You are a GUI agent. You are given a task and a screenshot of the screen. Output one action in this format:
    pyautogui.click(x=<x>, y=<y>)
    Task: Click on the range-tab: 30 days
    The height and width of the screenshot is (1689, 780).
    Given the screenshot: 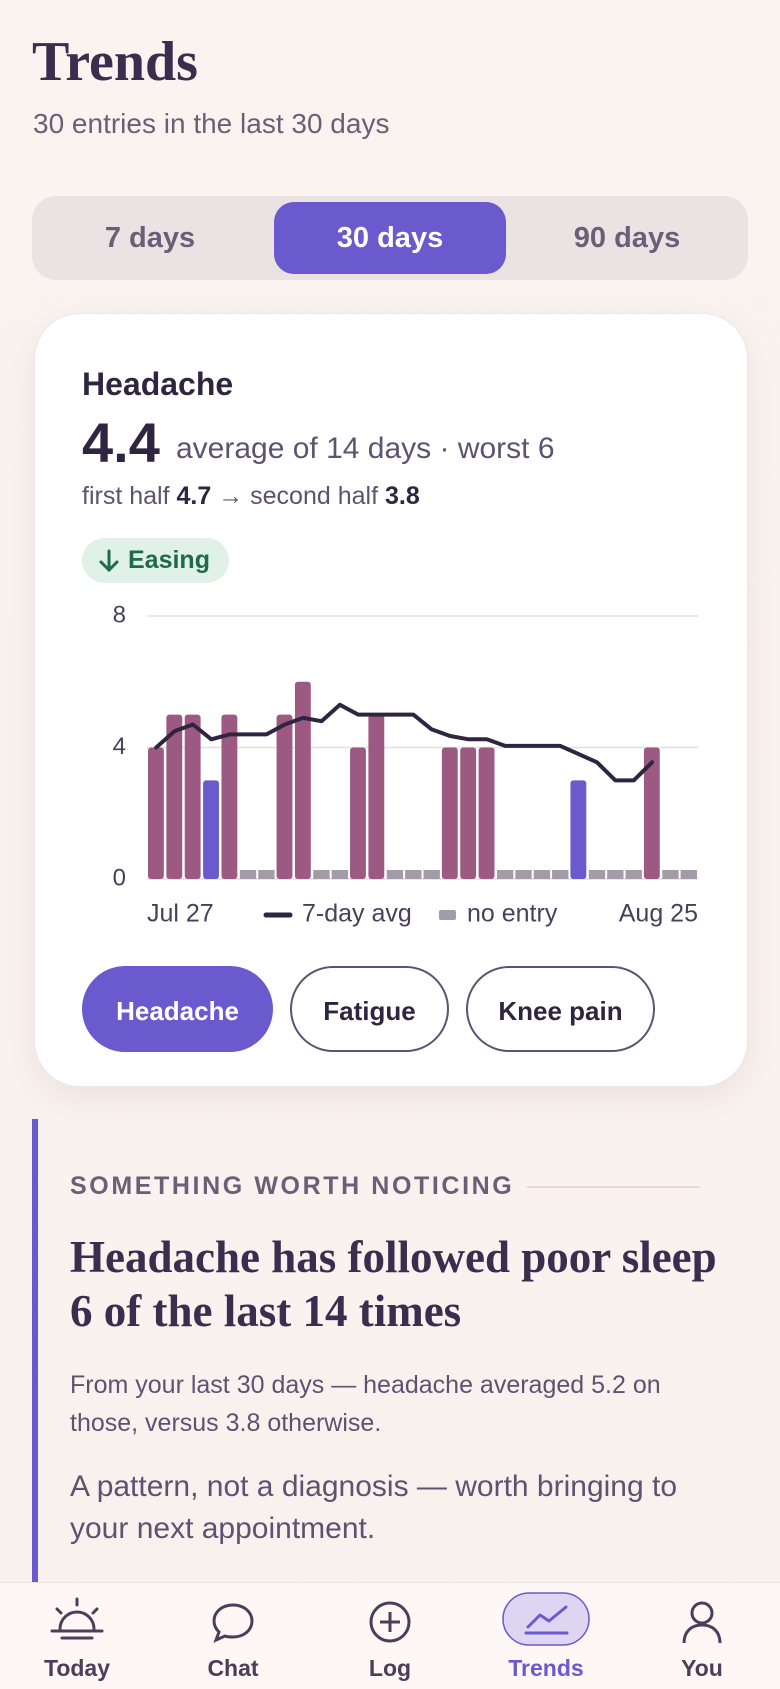 What is the action you would take?
    pyautogui.click(x=390, y=238)
    